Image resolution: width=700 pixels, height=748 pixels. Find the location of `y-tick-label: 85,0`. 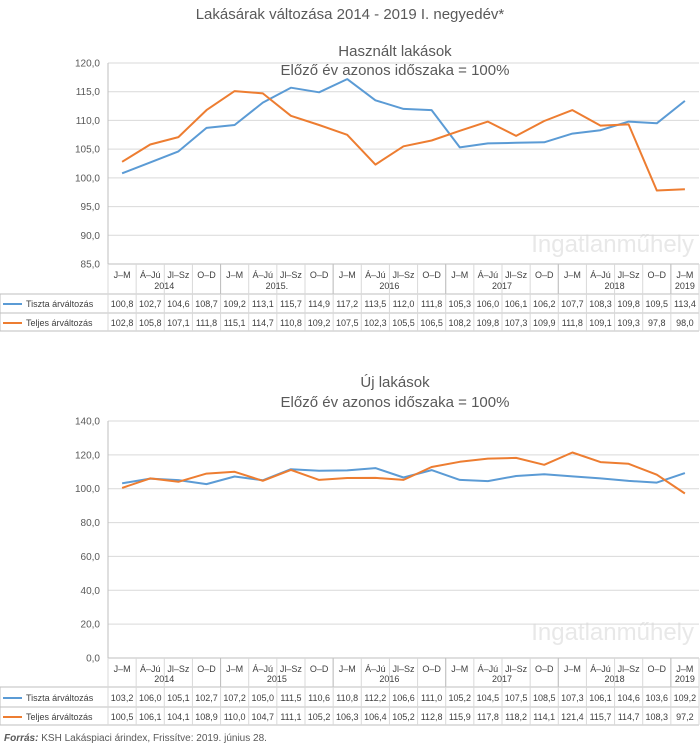

y-tick-label: 85,0 is located at coordinates (91, 265).